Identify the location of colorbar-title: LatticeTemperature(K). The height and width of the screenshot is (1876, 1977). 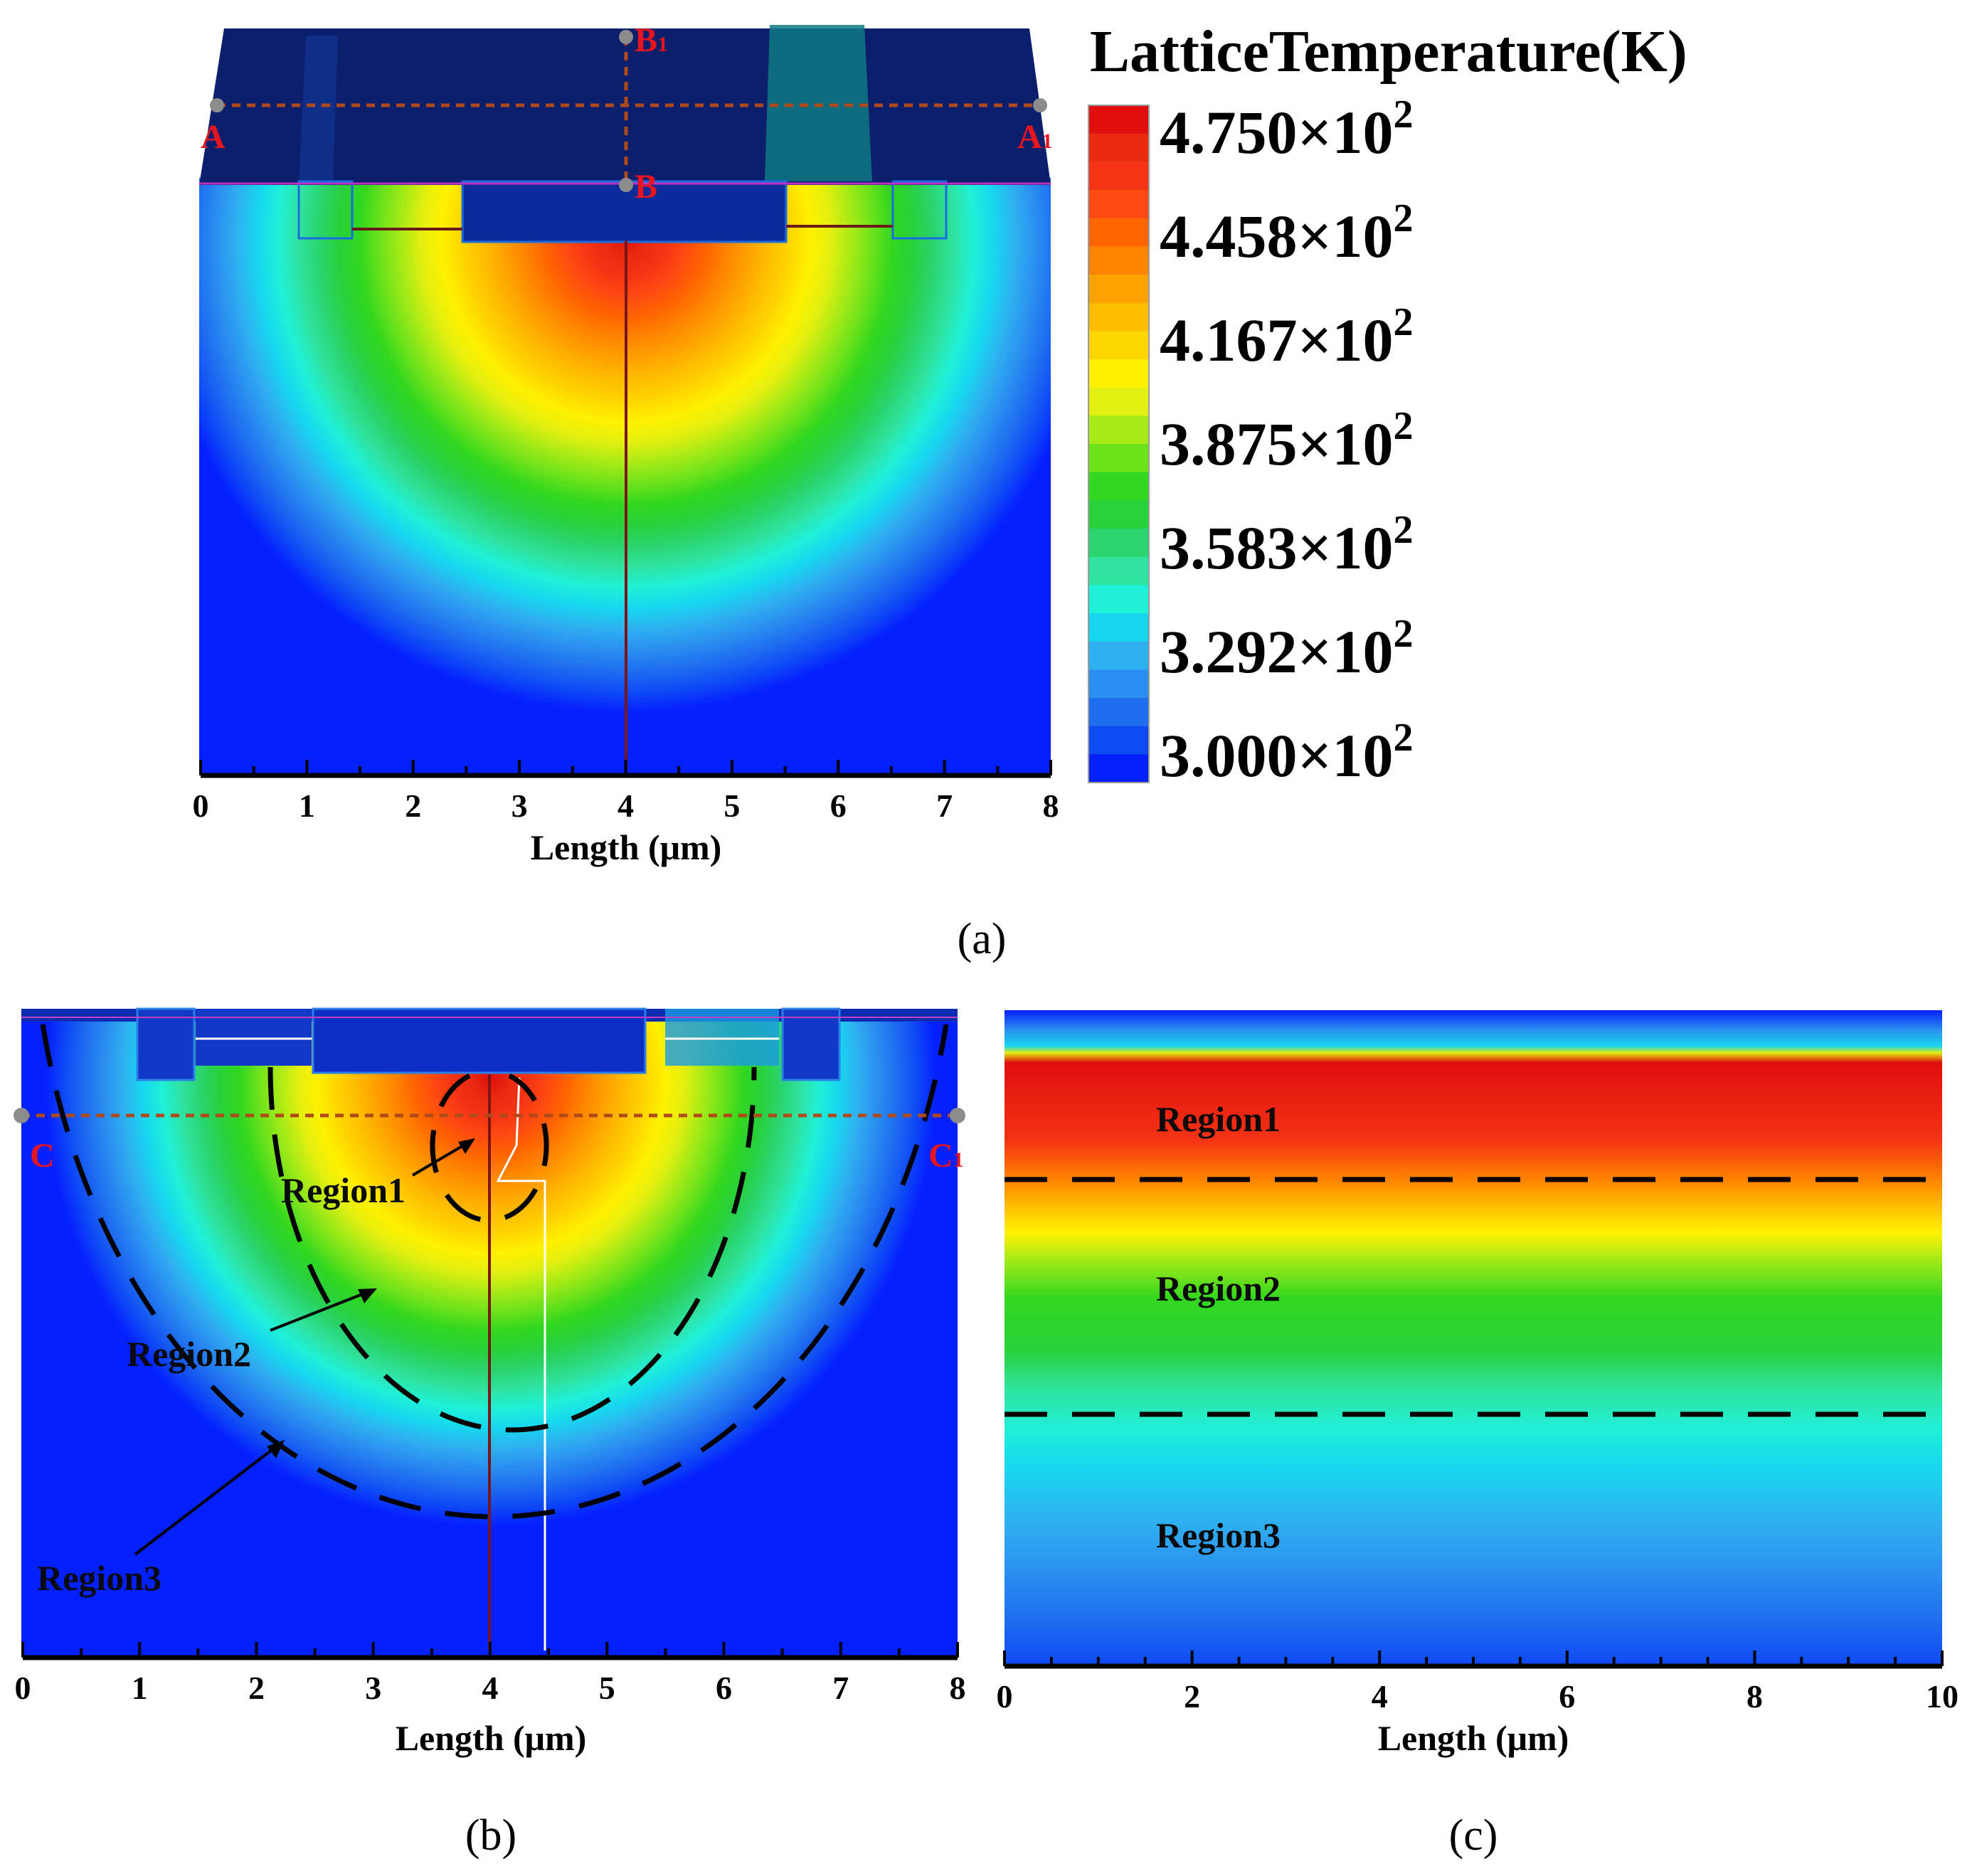
(1388, 51).